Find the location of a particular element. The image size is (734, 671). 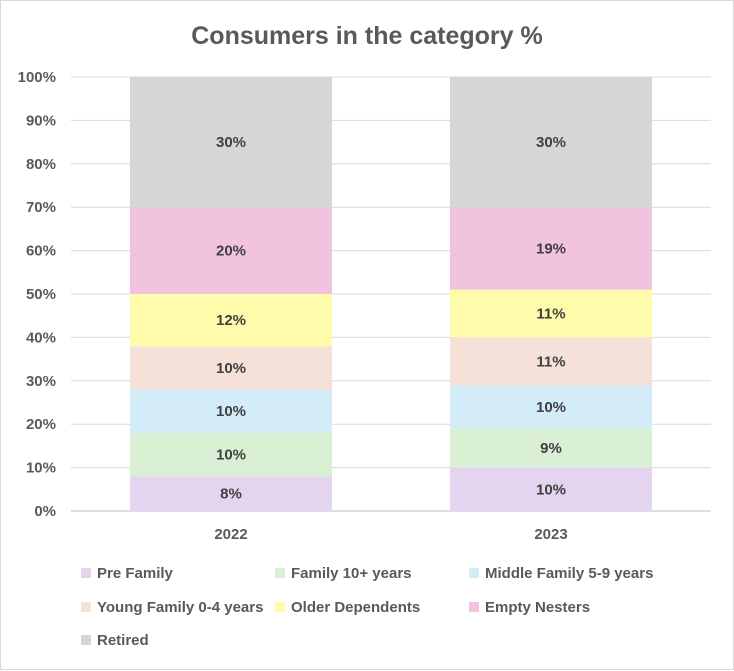

legend-label: Young Family 0-4 years is located at coordinates (180, 607).